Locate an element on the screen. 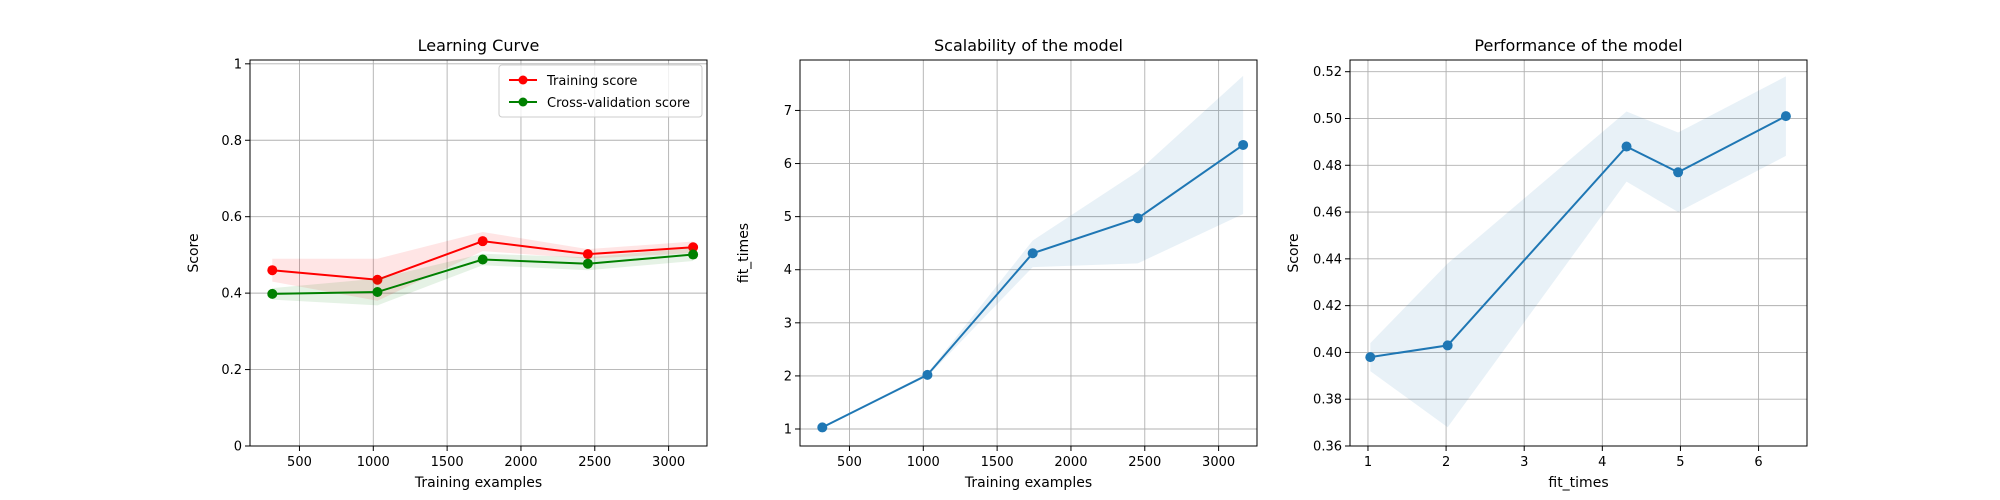 The width and height of the screenshot is (2000, 500). chart-1-x-tick-label: 1500 is located at coordinates (997, 462).